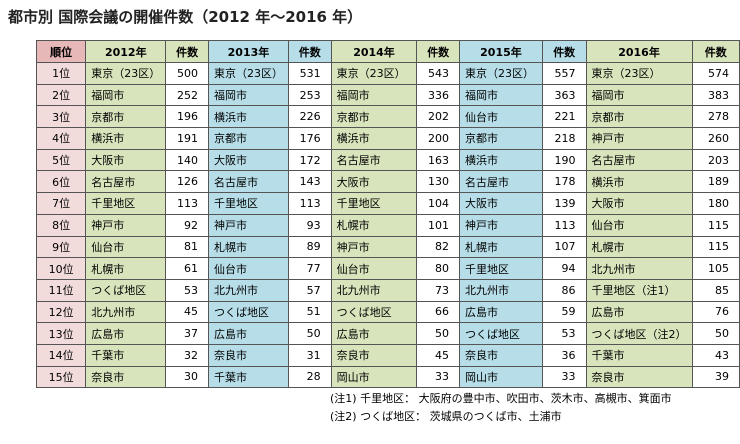 The image size is (740, 444). I want to click on count-cell: 221, so click(564, 117).